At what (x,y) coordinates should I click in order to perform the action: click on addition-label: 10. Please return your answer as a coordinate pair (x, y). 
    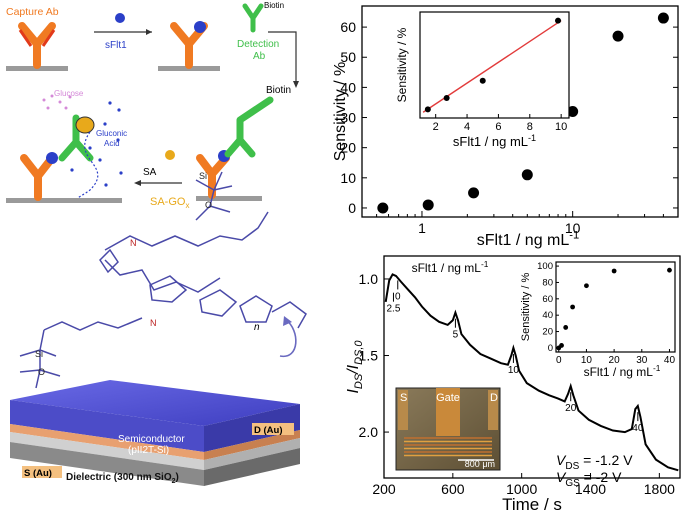
    Looking at the image, I should click on (514, 370).